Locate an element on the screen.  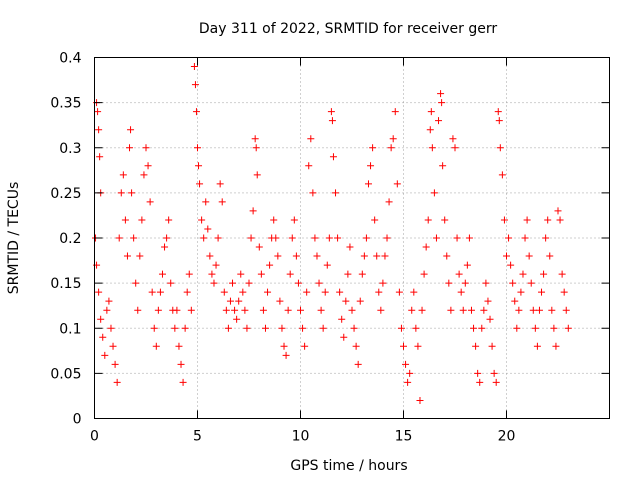
x-tick-label: 10 is located at coordinates (301, 437).